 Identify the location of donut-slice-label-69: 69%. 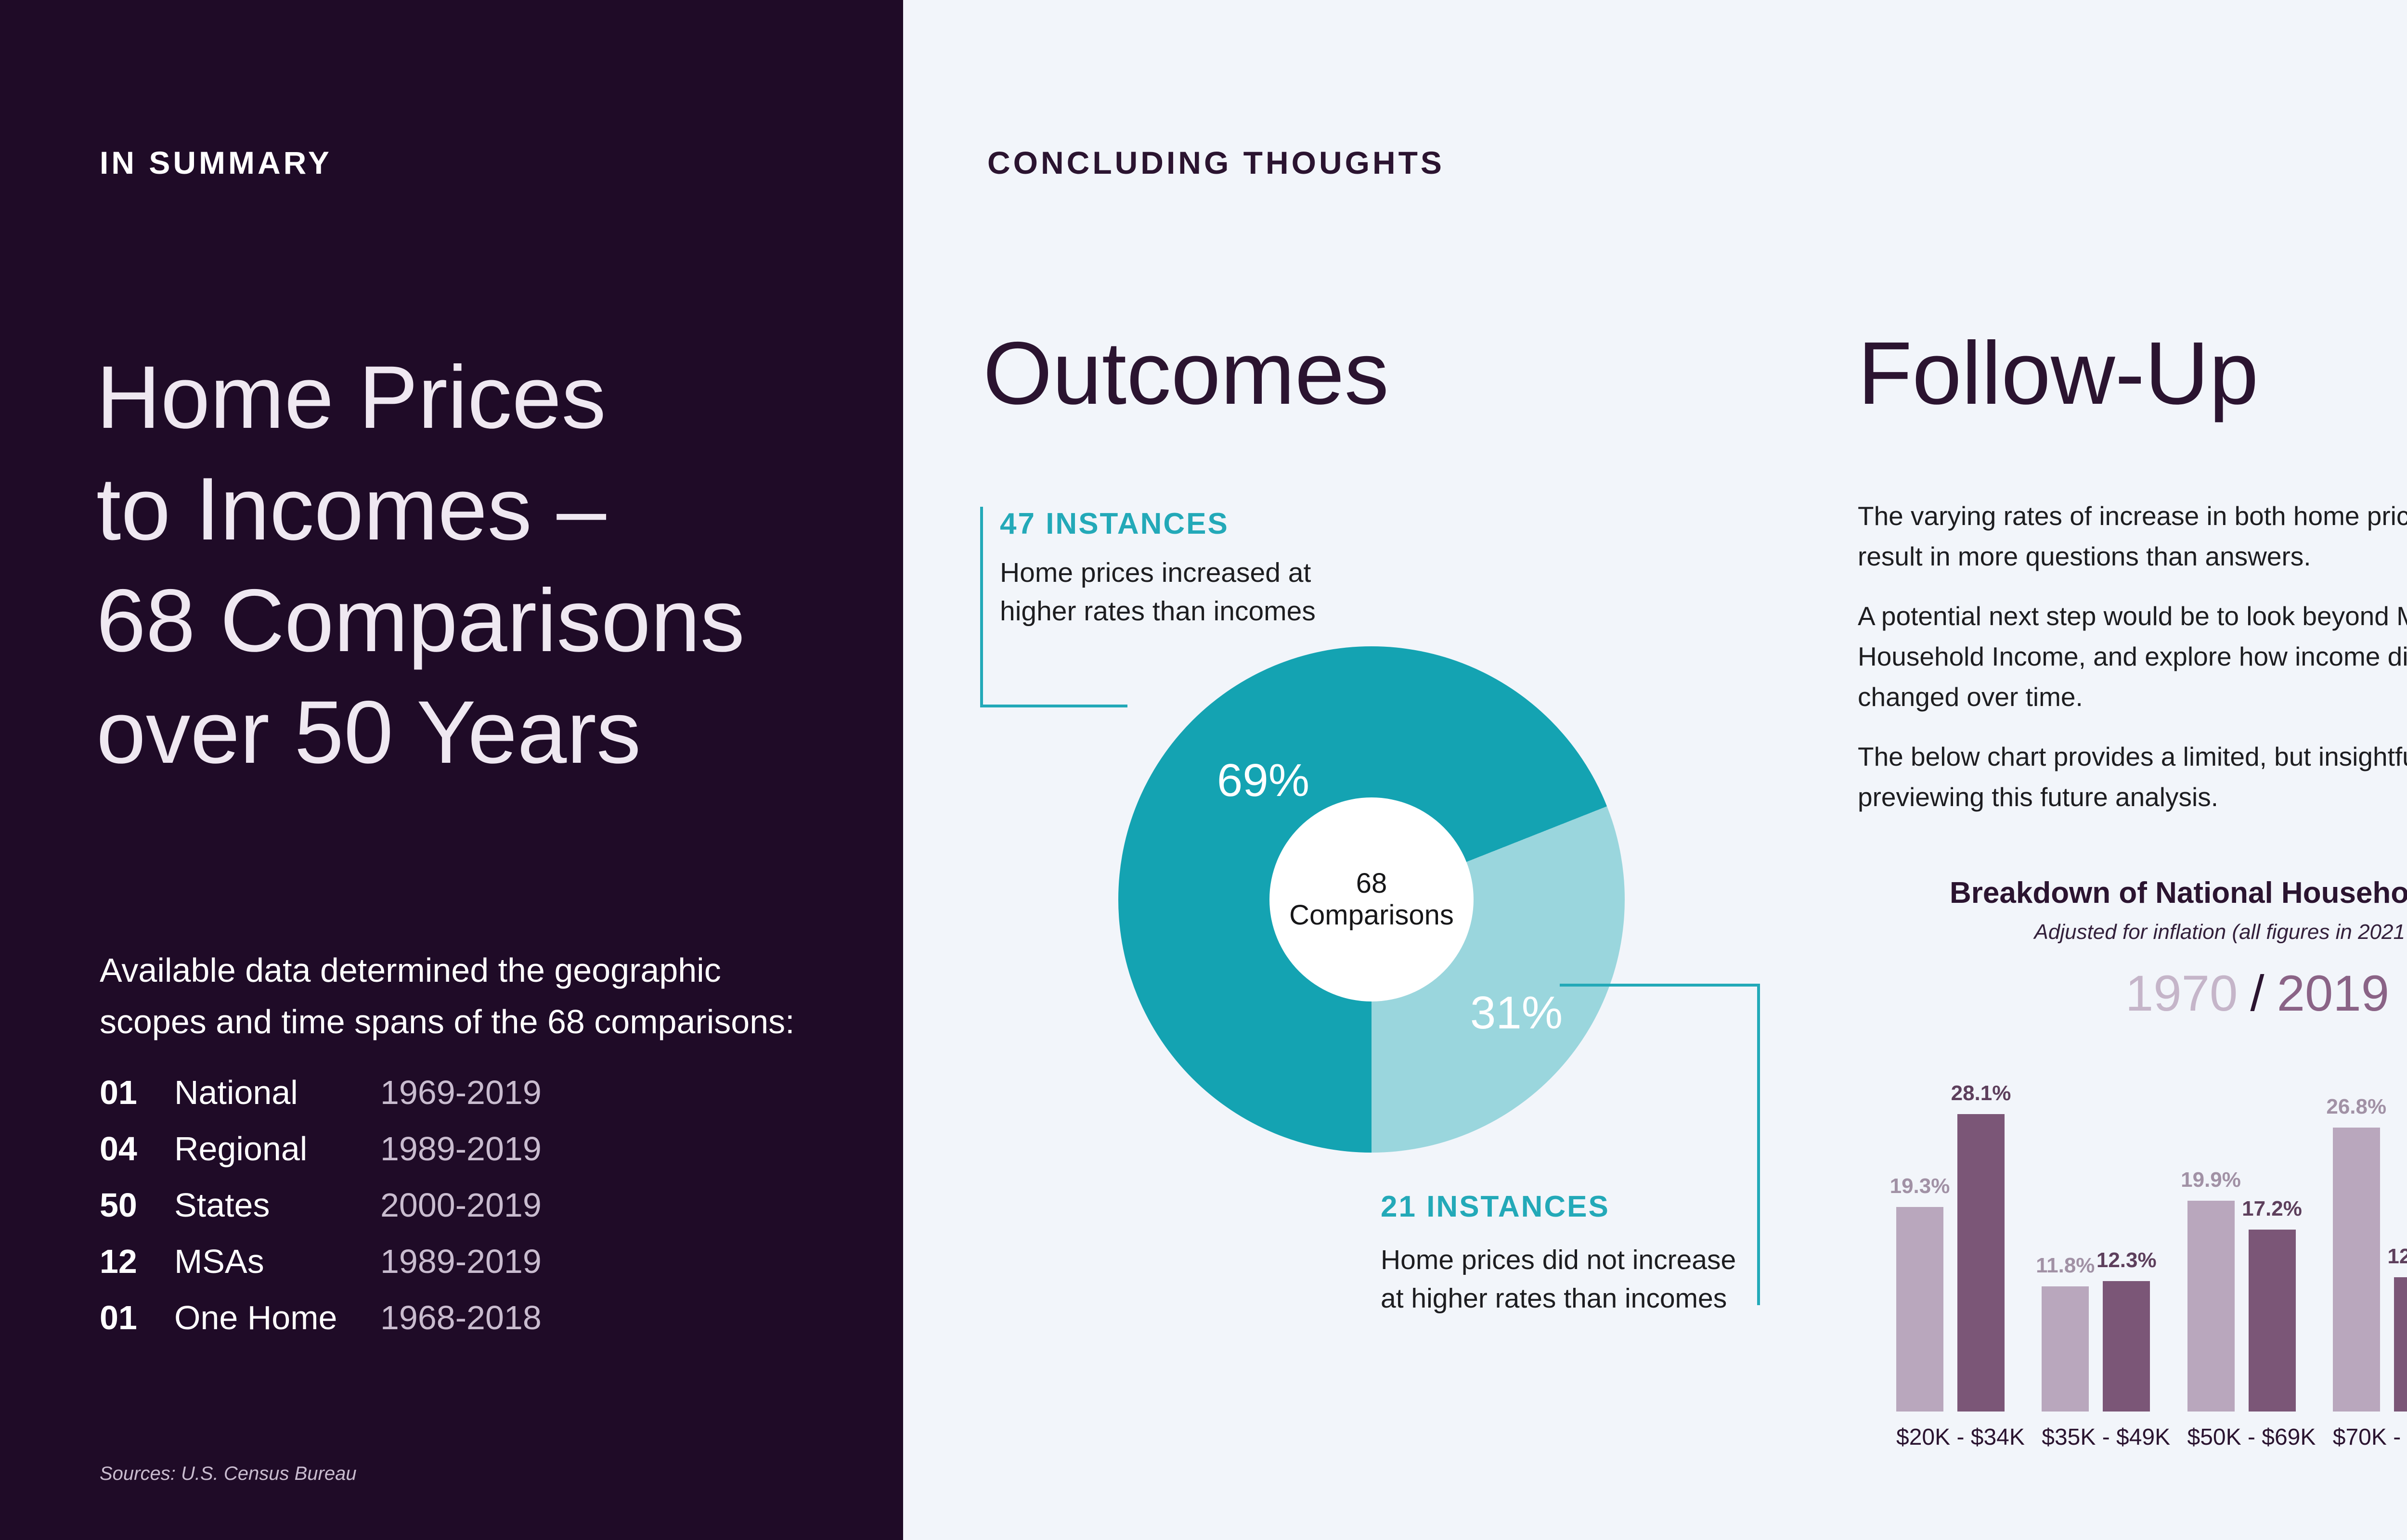
(1263, 780).